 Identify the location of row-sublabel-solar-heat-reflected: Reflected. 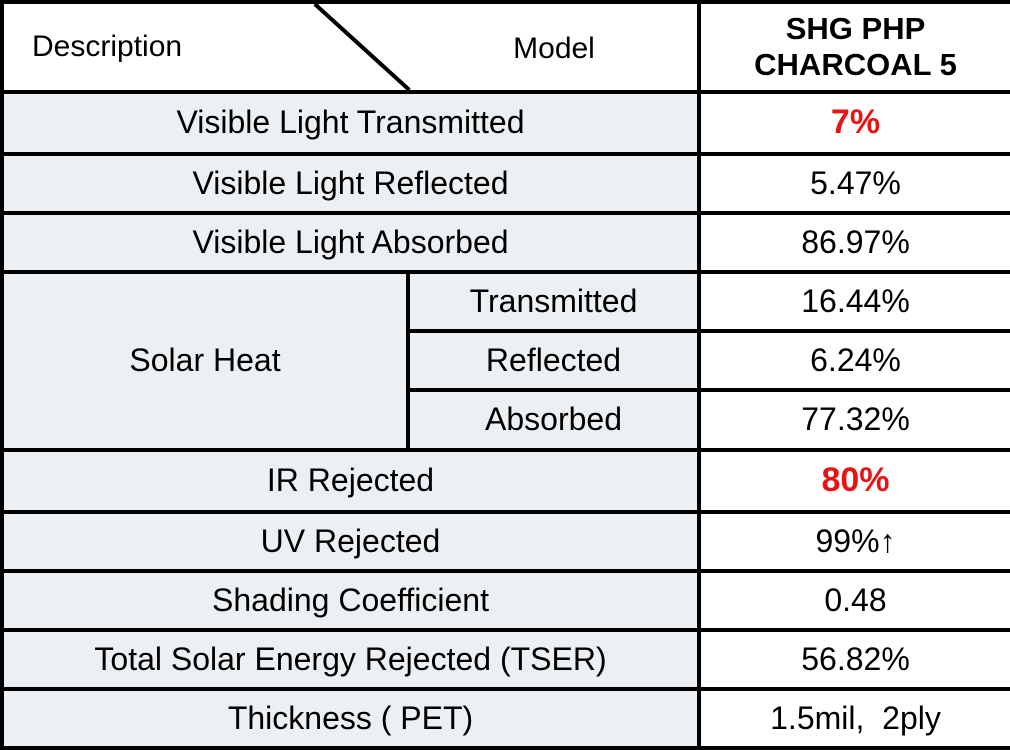
(553, 361).